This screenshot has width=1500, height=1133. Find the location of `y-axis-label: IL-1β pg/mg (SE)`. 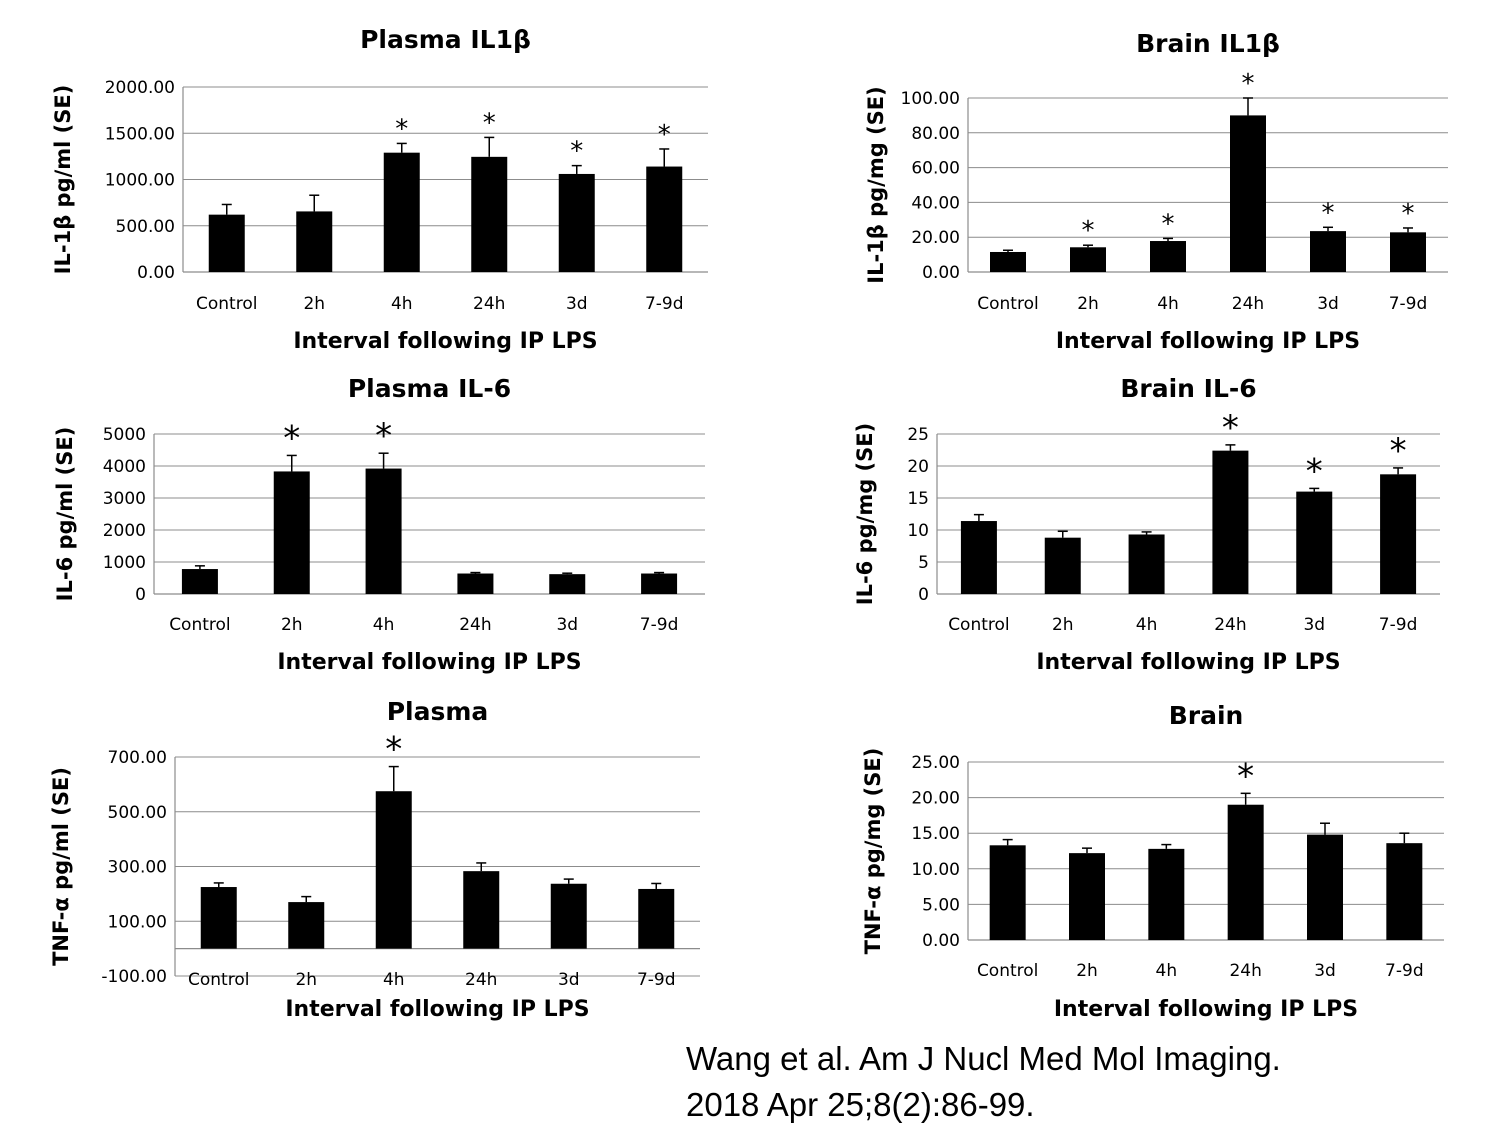

y-axis-label: IL-1β pg/mg (SE) is located at coordinates (876, 185).